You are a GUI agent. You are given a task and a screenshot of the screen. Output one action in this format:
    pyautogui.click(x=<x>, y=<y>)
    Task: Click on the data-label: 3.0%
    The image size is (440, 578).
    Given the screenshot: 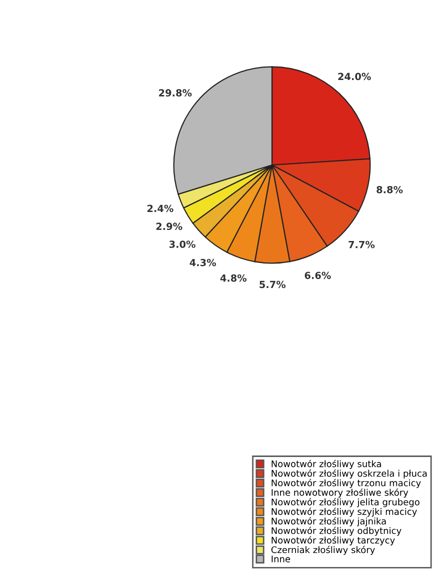 What is the action you would take?
    pyautogui.click(x=182, y=244)
    